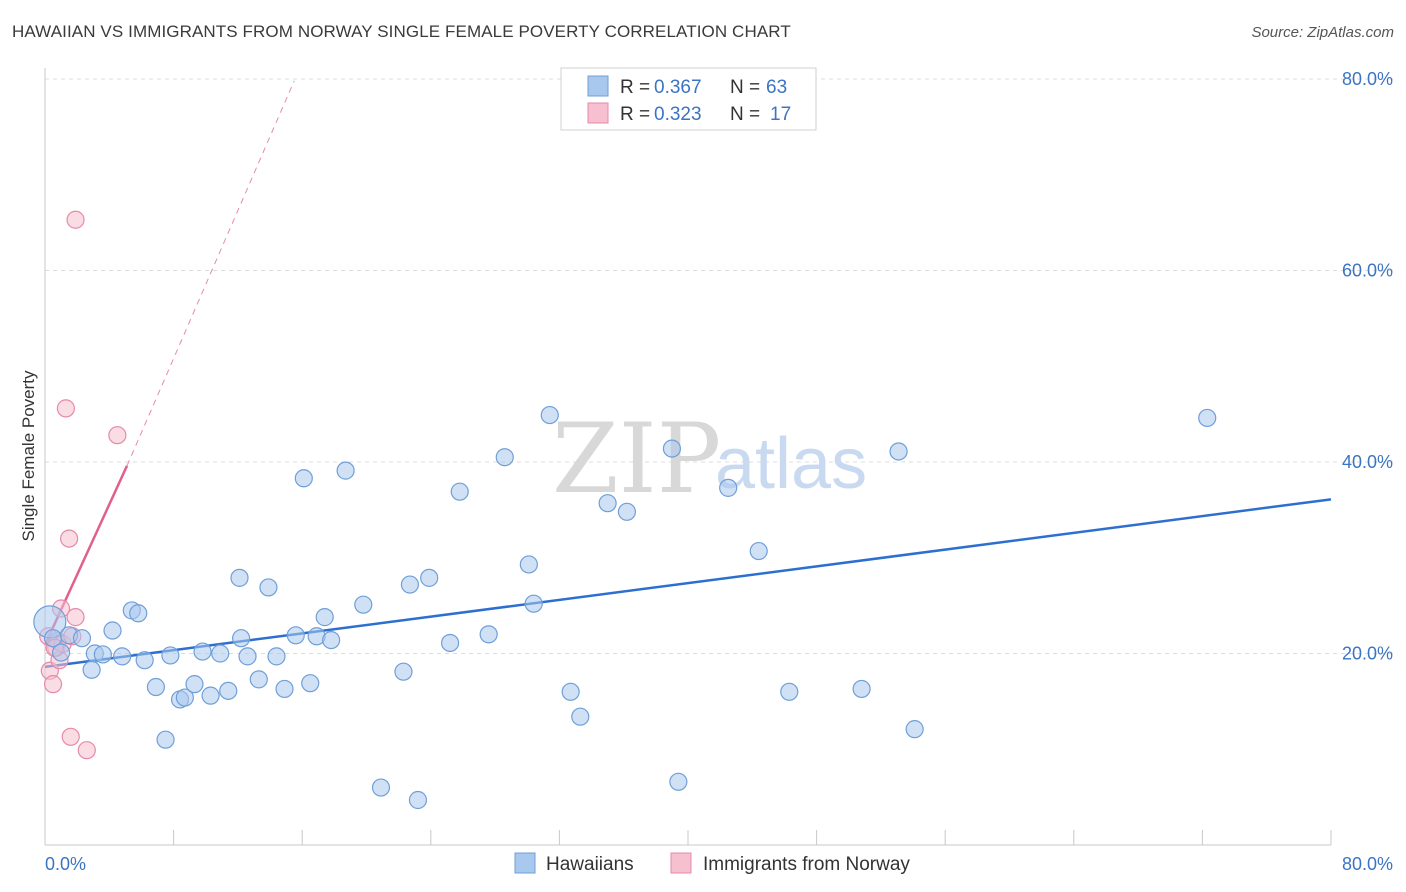 The height and width of the screenshot is (892, 1406). Describe the element at coordinates (1367, 864) in the screenshot. I see `x-tick-label-max: 80.0%` at that location.